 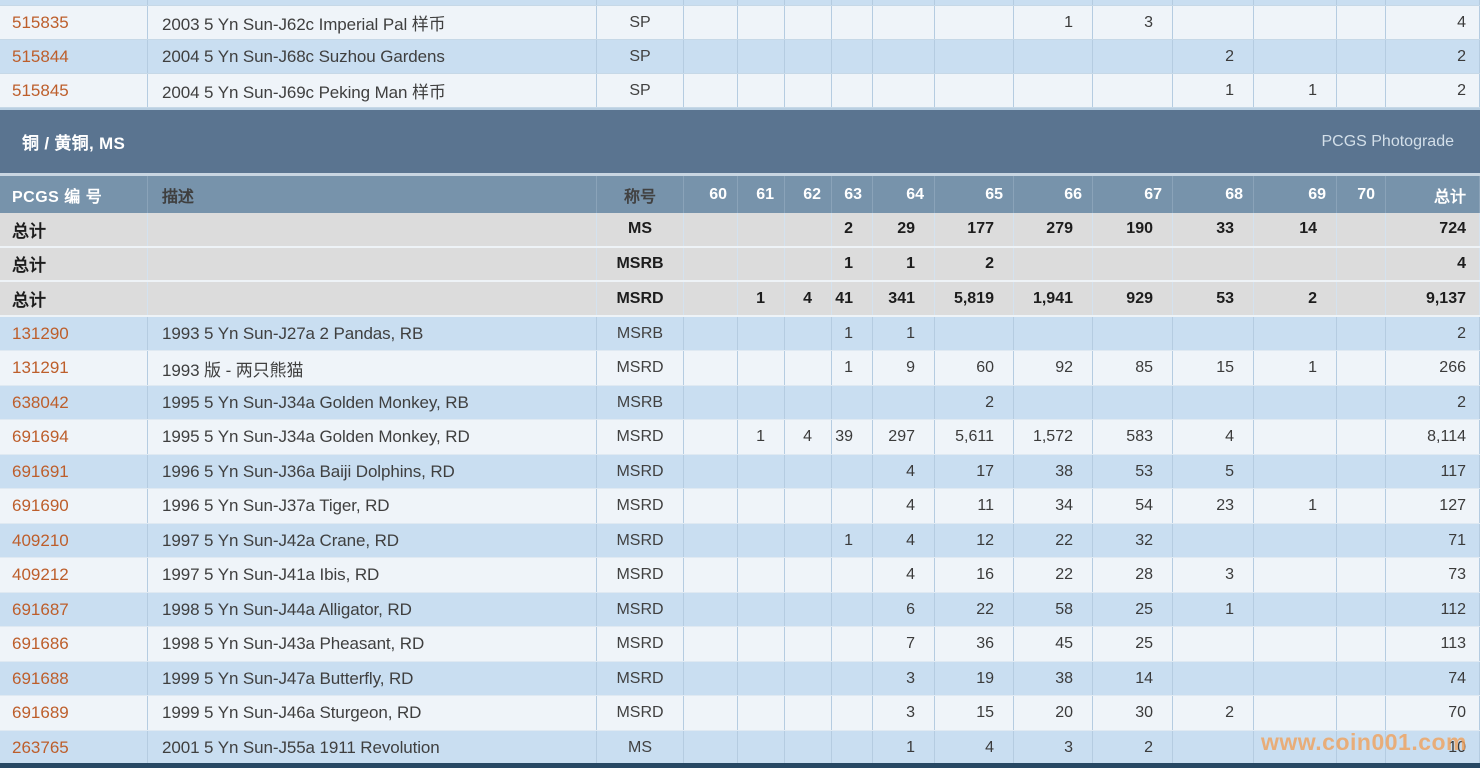 What do you see at coordinates (372, 678) in the screenshot?
I see `description-cell: 1999 5 Yn Sun-J47a Butterfly, RD` at bounding box center [372, 678].